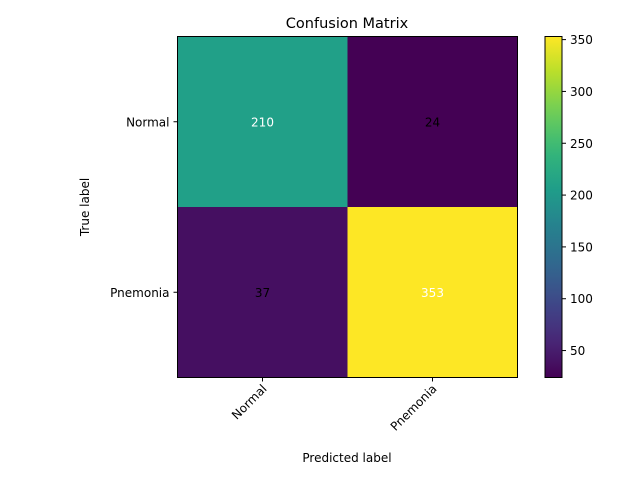  What do you see at coordinates (346, 458) in the screenshot?
I see `x-axis-label: Predicted label` at bounding box center [346, 458].